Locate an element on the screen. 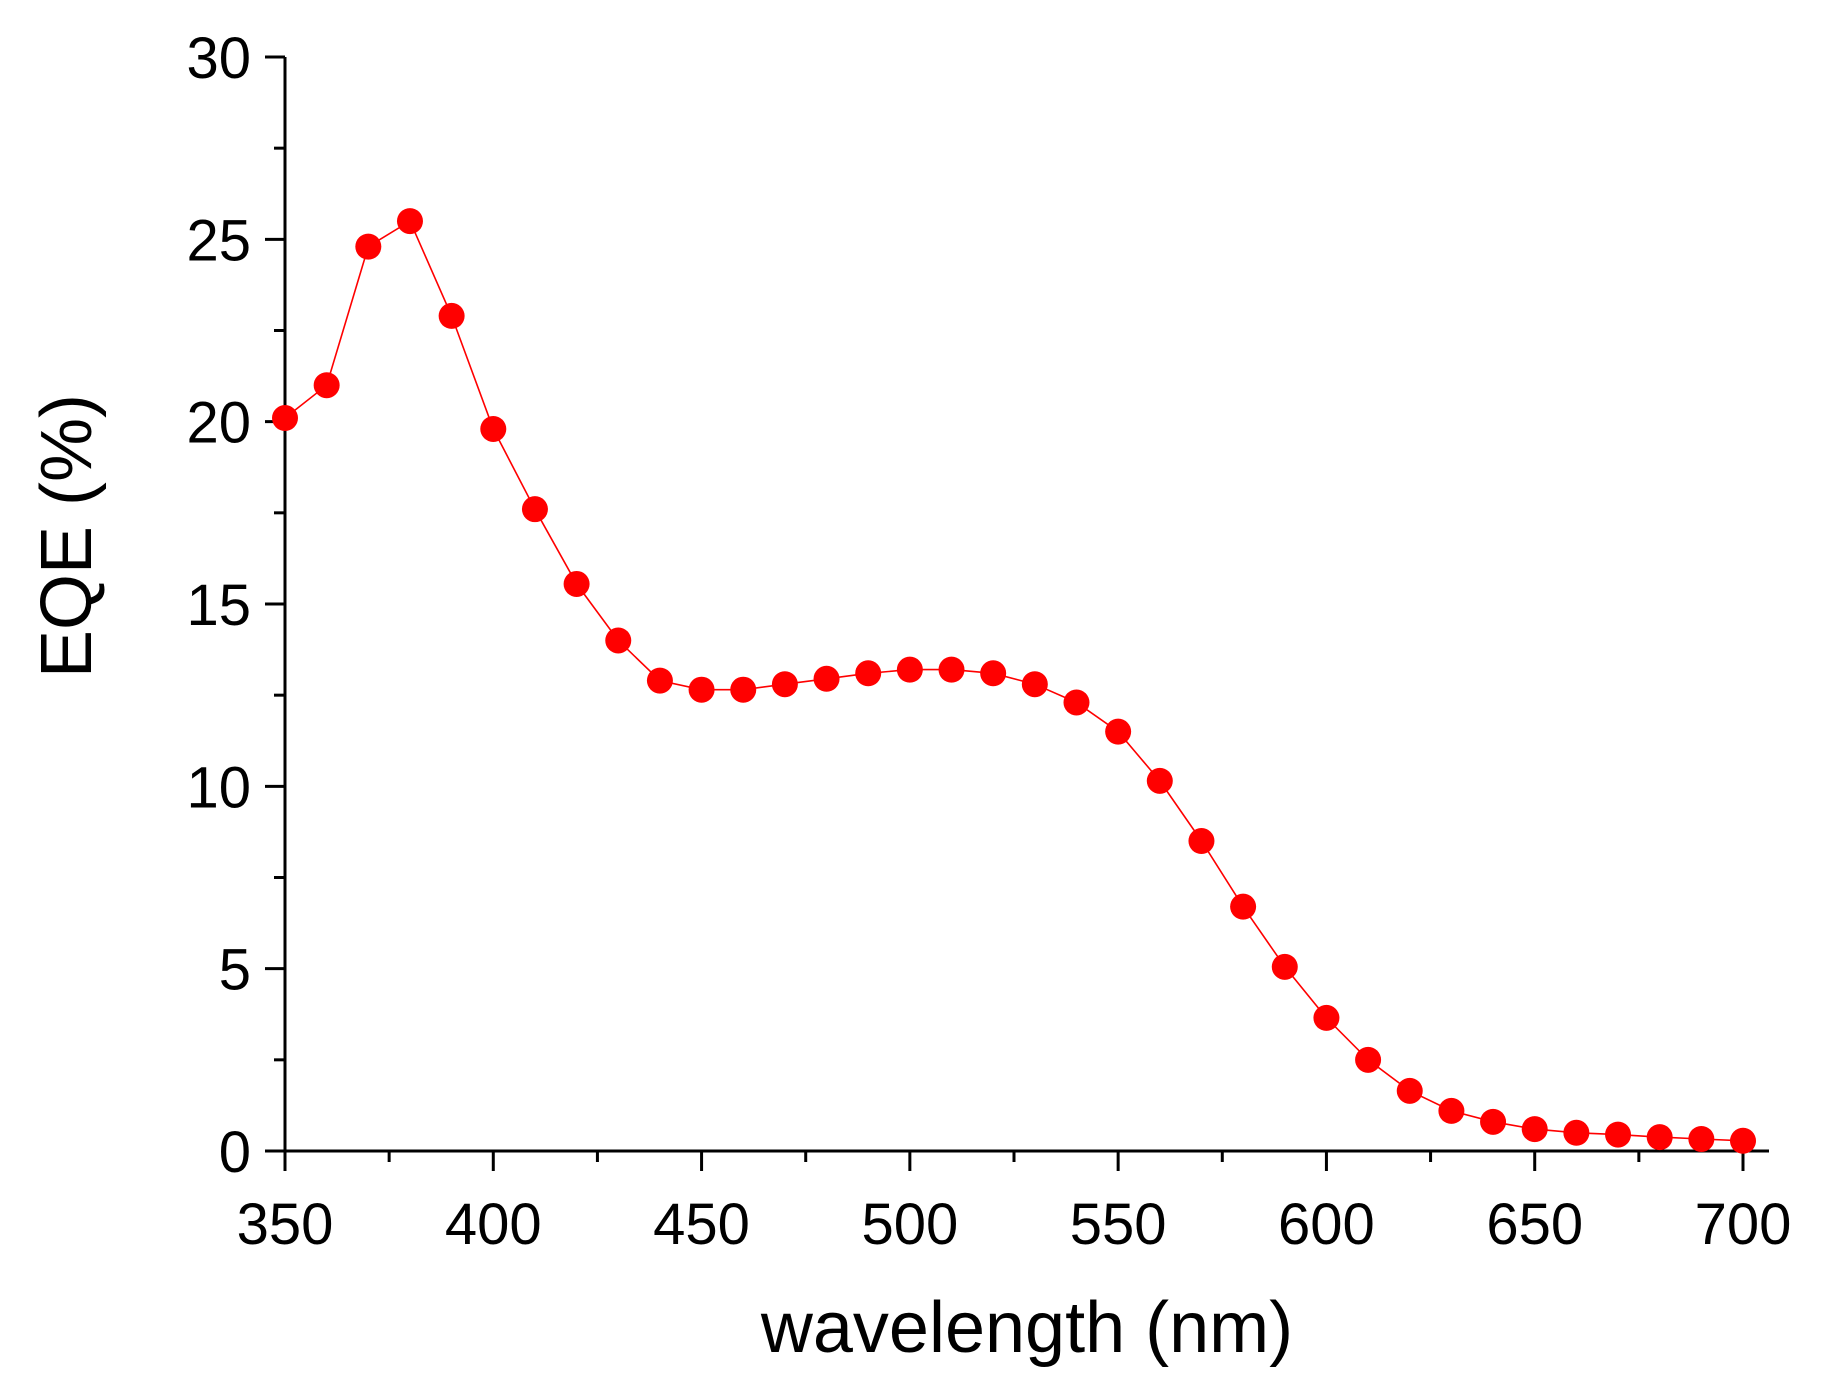  x-axis-ticks: 350 400 450 500 550 600 650 700 is located at coordinates (1014, 1204).